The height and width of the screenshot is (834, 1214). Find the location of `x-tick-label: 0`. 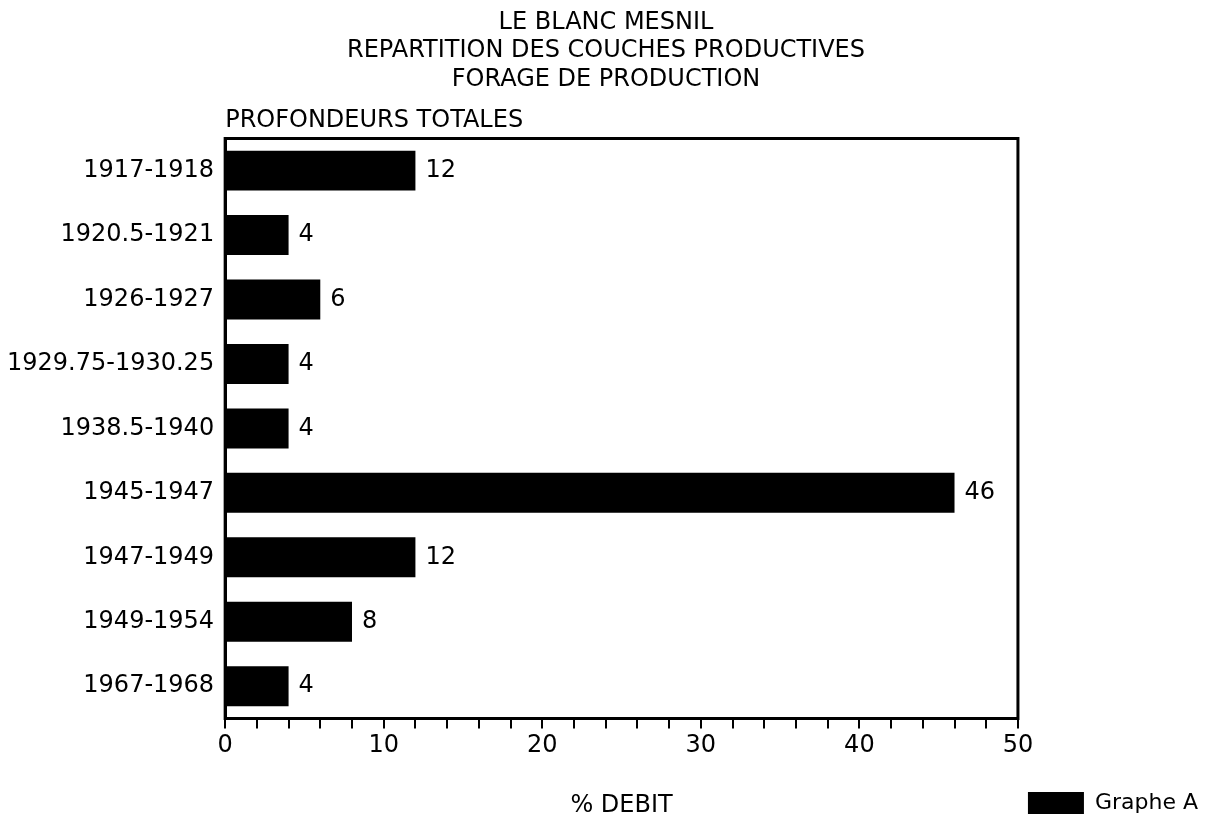

x-tick-label: 0 is located at coordinates (225, 744).